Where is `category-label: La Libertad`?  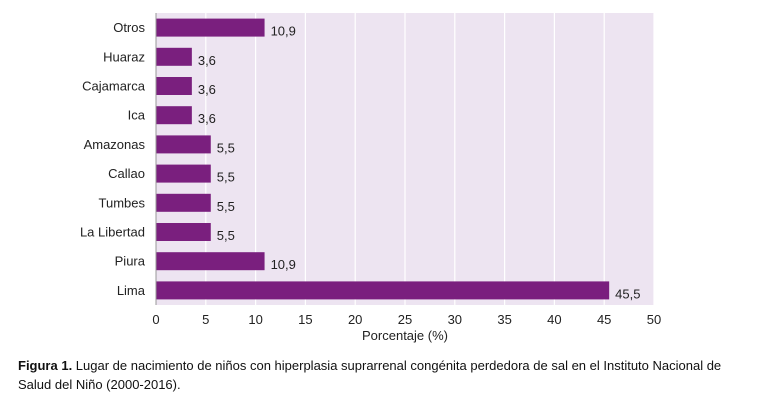 category-label: La Libertad is located at coordinates (112, 232).